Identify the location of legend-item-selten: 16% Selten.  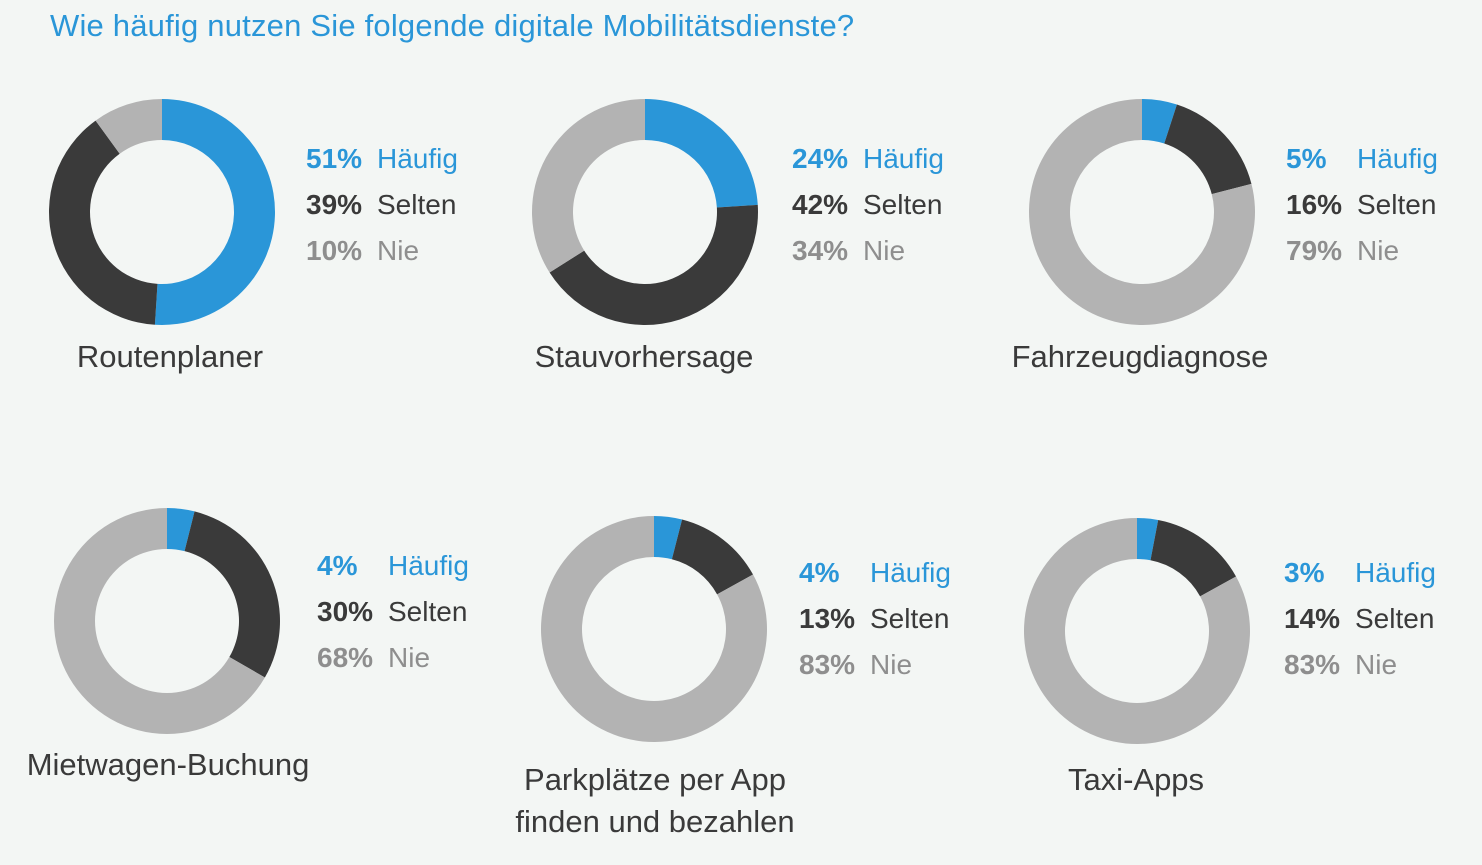
(1362, 205).